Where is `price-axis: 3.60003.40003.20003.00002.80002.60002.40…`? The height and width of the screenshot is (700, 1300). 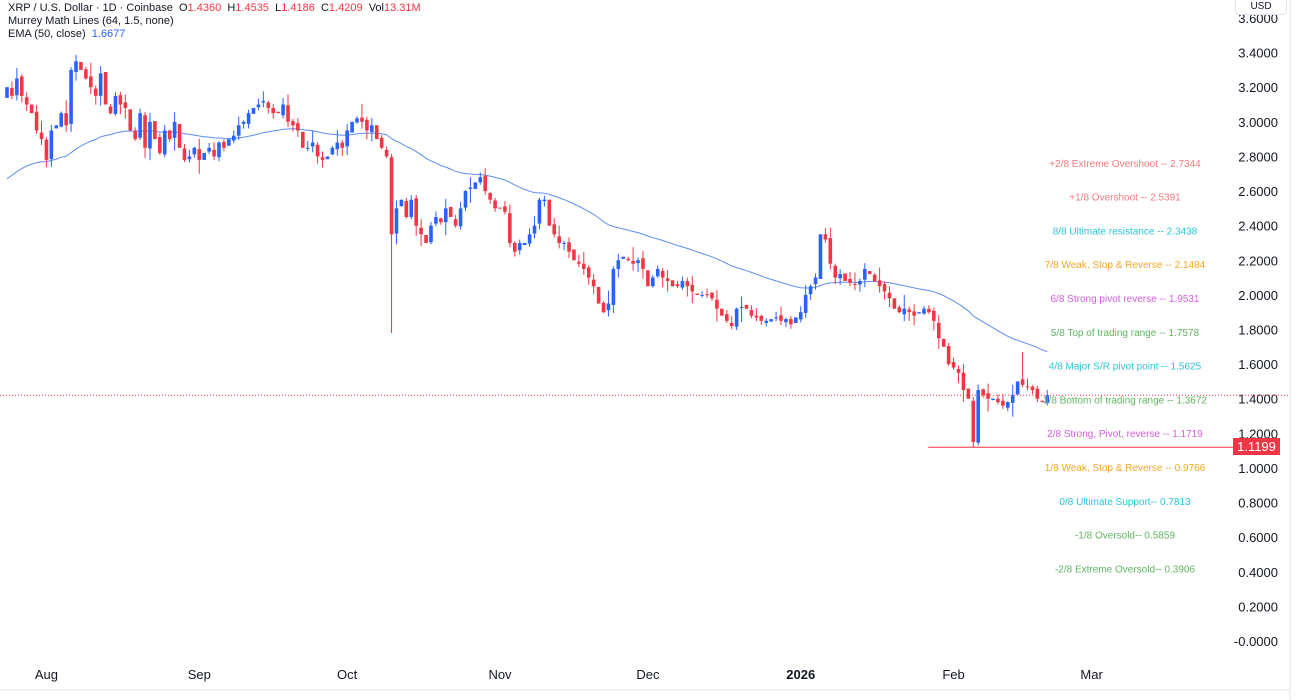 price-axis: 3.60003.40003.20003.00002.80002.60002.40… is located at coordinates (1256, 330).